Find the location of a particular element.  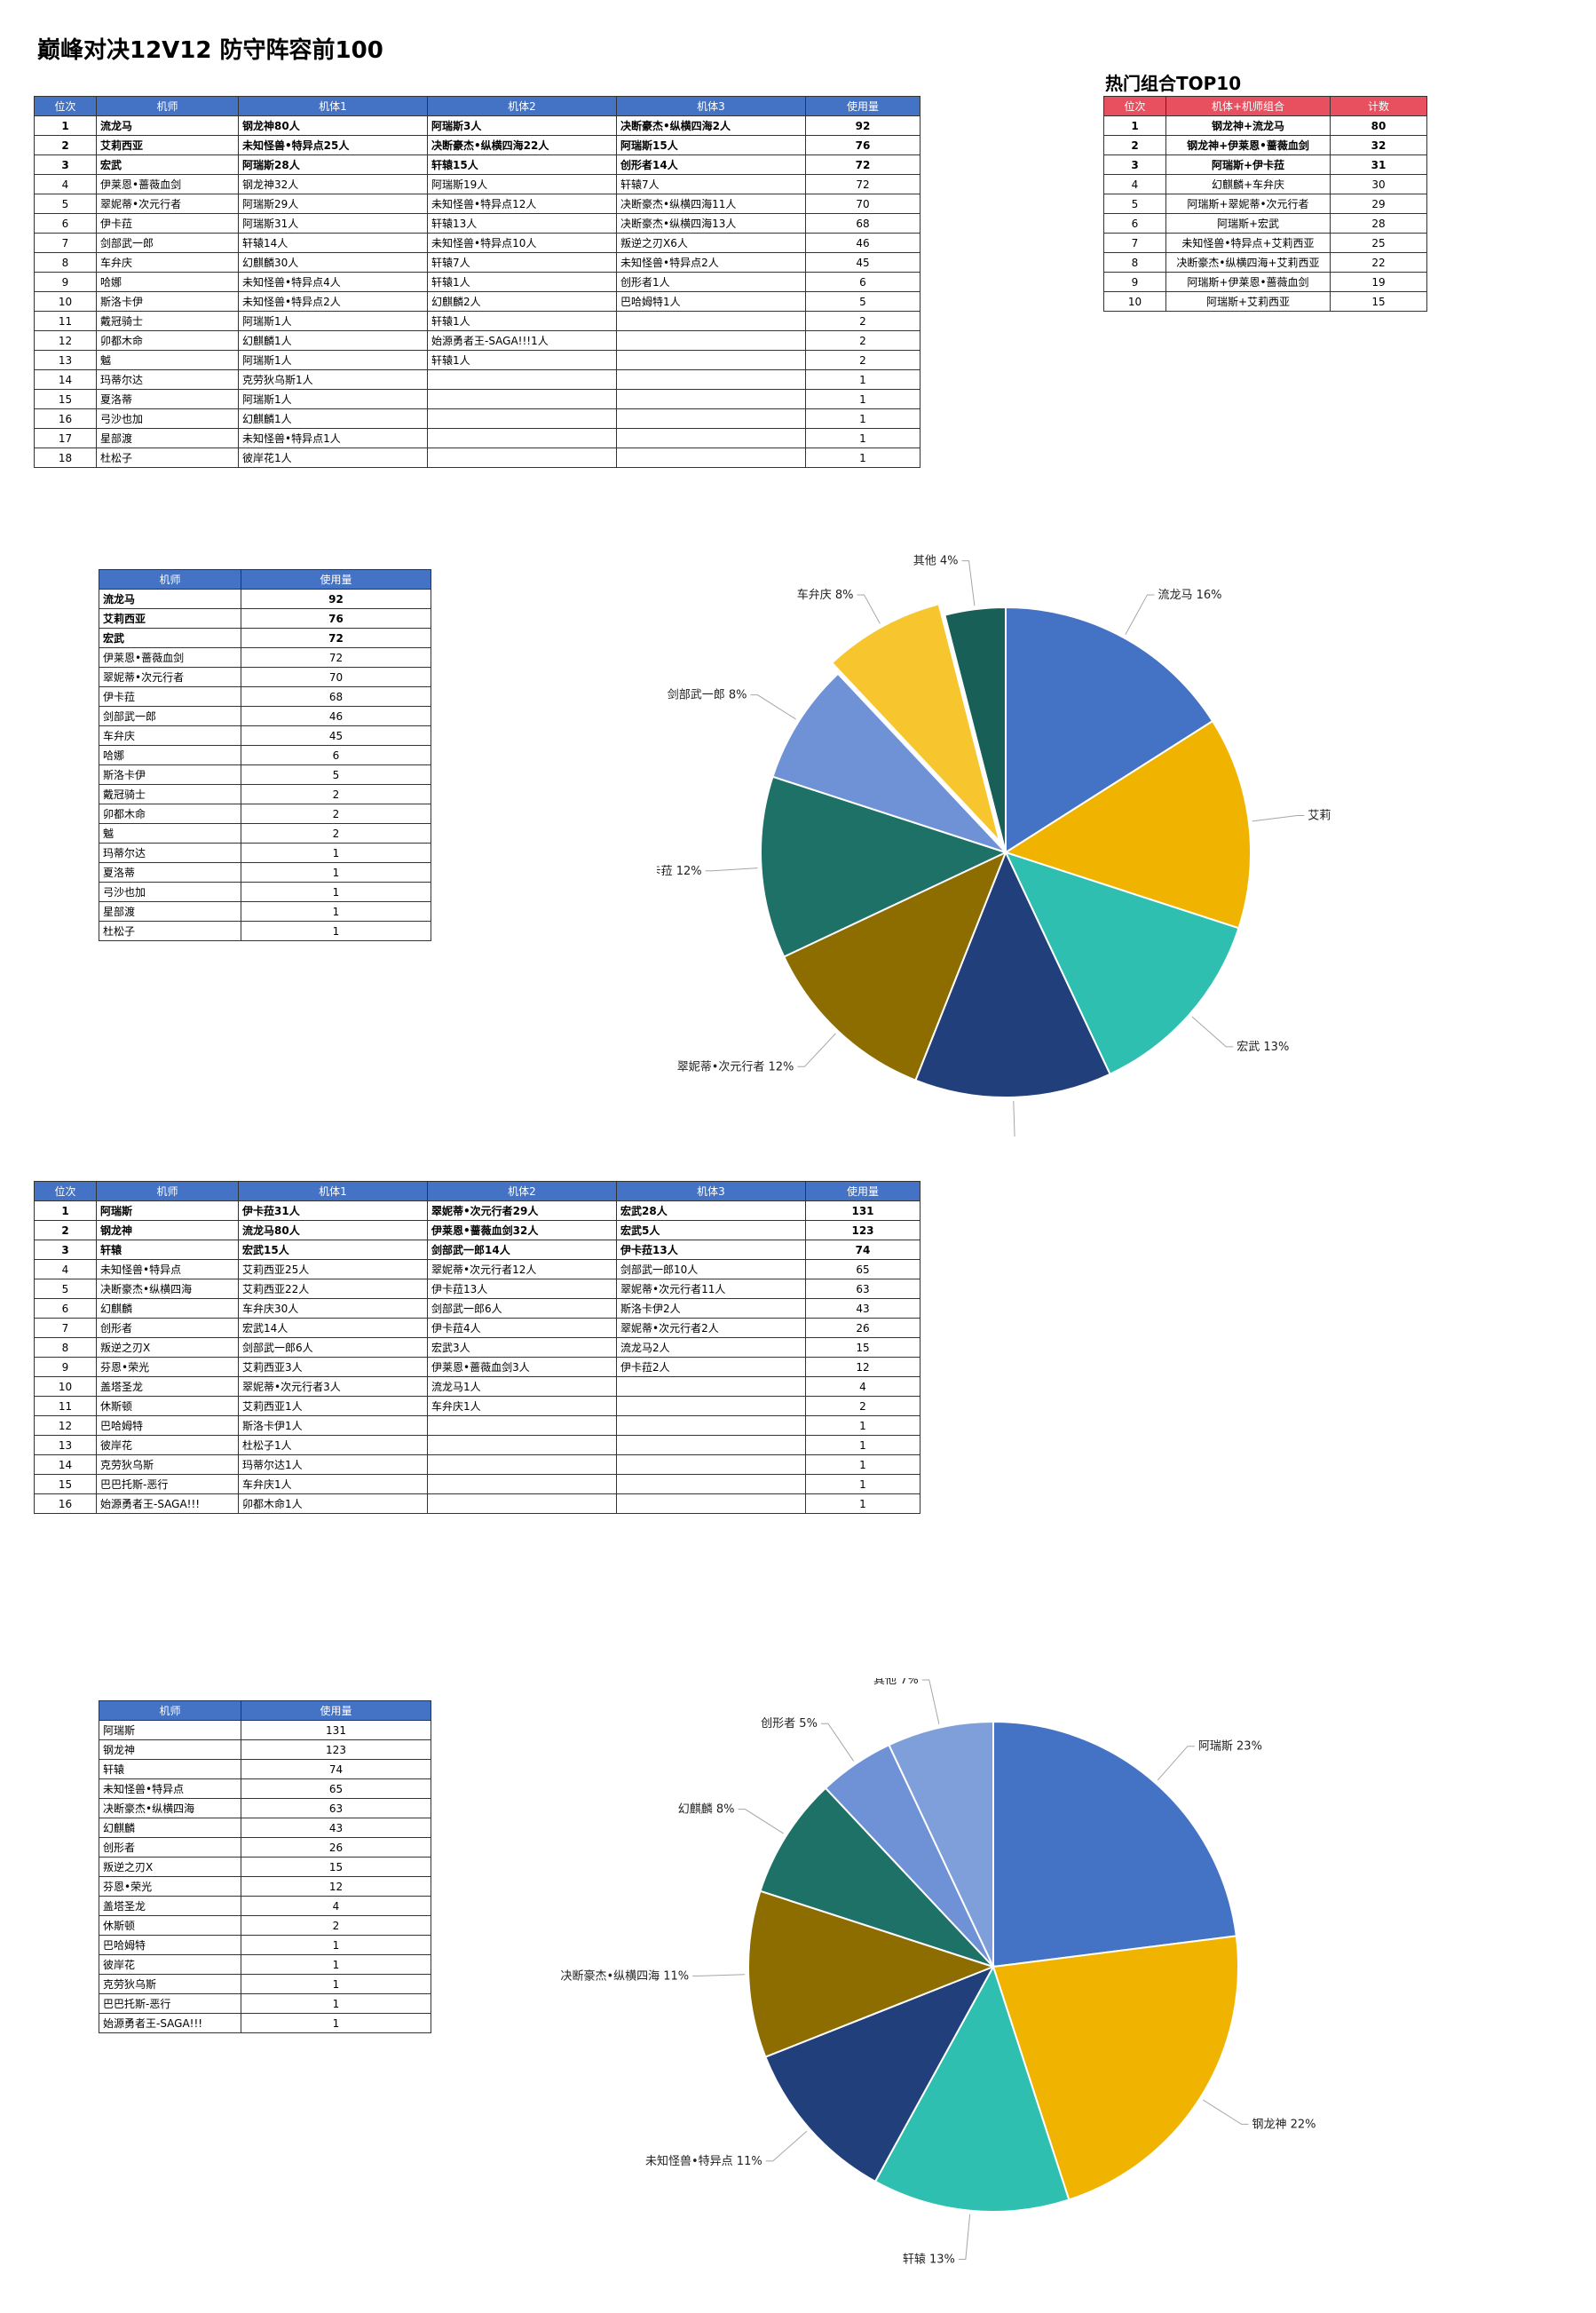

table-row: 盖塔圣龙 4 is located at coordinates (265, 1906).